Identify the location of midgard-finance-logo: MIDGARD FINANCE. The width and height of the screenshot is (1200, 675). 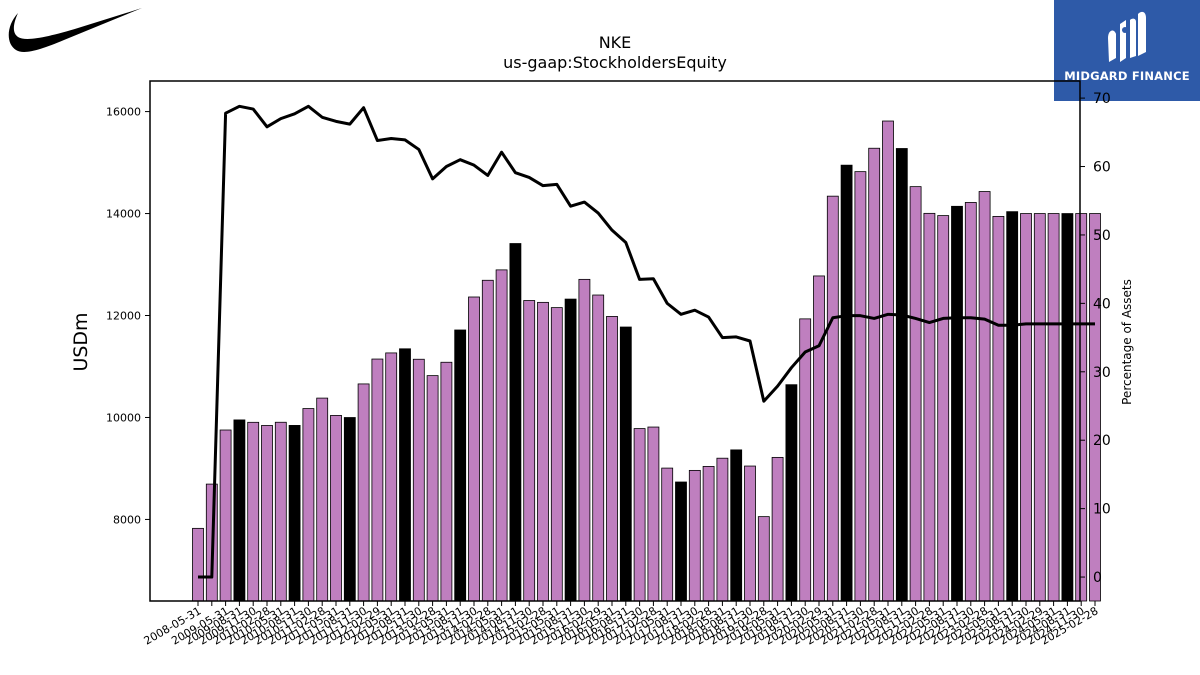
(1127, 50).